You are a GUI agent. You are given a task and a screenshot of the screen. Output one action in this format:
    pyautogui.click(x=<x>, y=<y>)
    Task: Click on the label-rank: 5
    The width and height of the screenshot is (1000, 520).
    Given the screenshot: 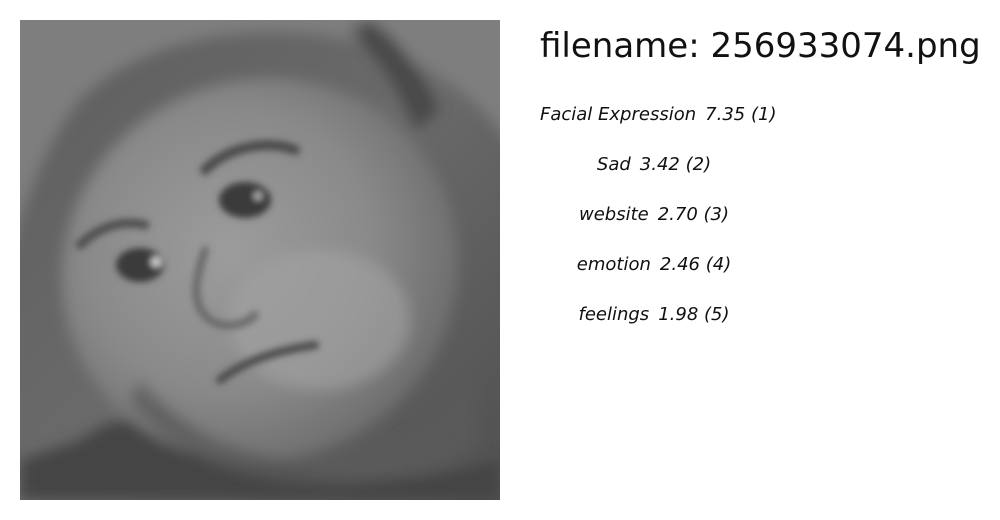 What is the action you would take?
    pyautogui.click(x=717, y=314)
    